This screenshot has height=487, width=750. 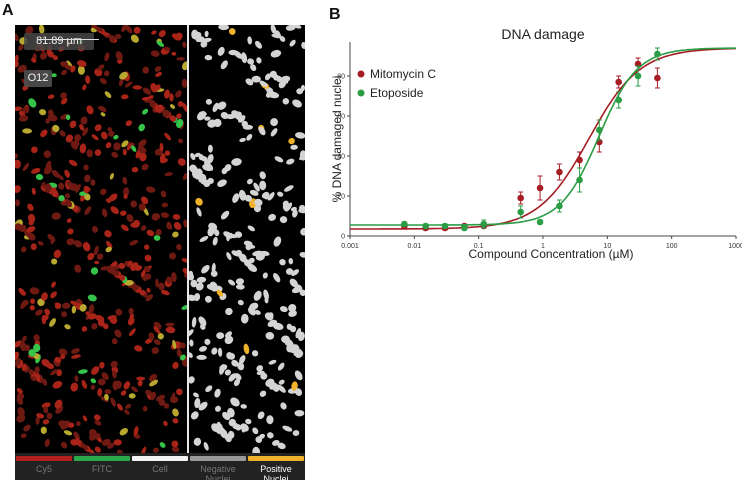 I want to click on y-tick-label: 20, so click(x=341, y=197).